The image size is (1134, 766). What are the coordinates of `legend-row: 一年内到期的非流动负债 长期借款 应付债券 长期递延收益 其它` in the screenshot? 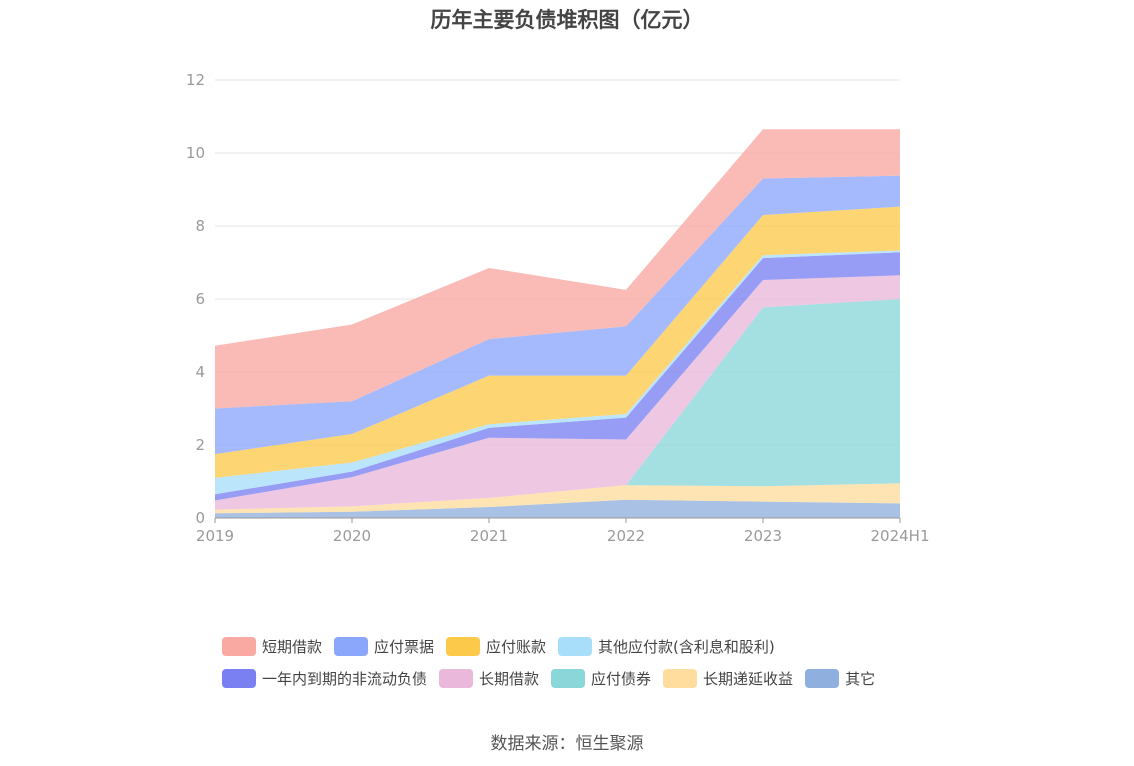 It's located at (602, 678).